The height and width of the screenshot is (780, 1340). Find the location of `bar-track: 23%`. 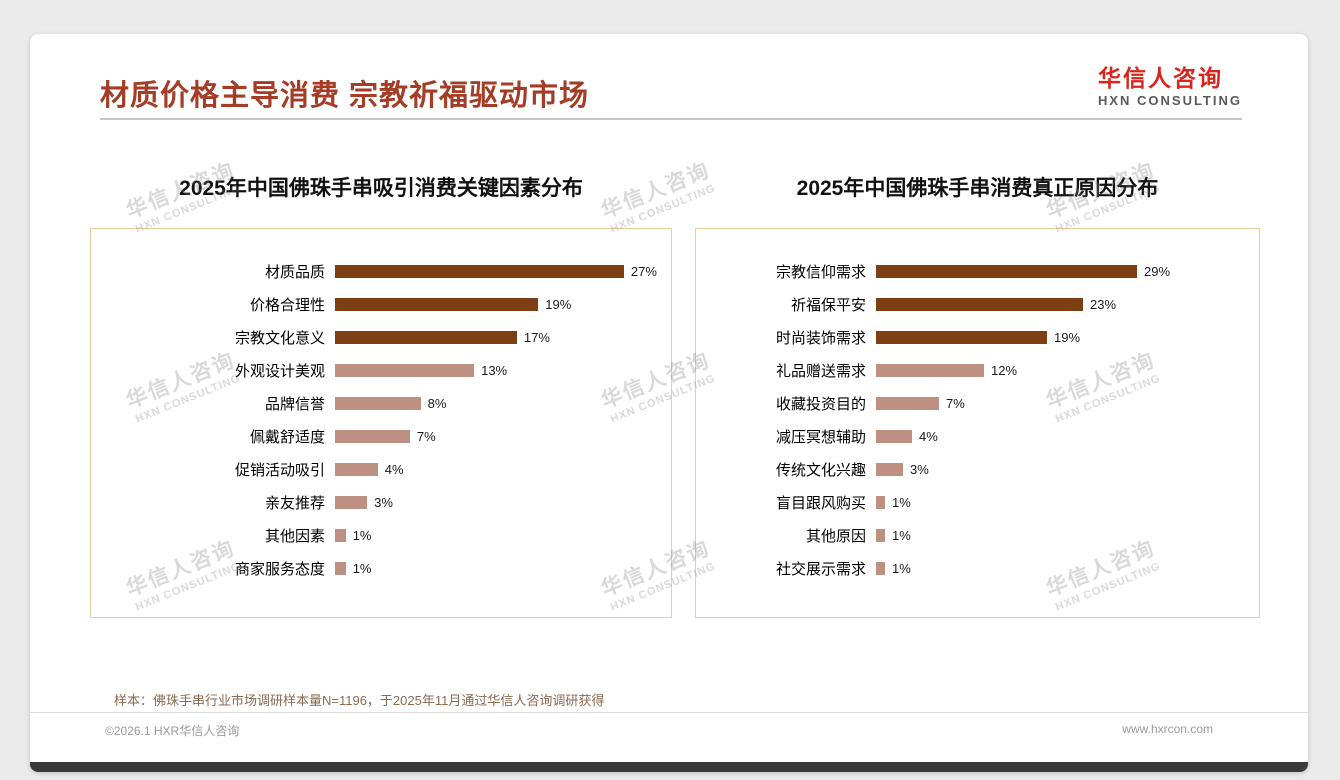

bar-track: 23% is located at coordinates (1060, 304).